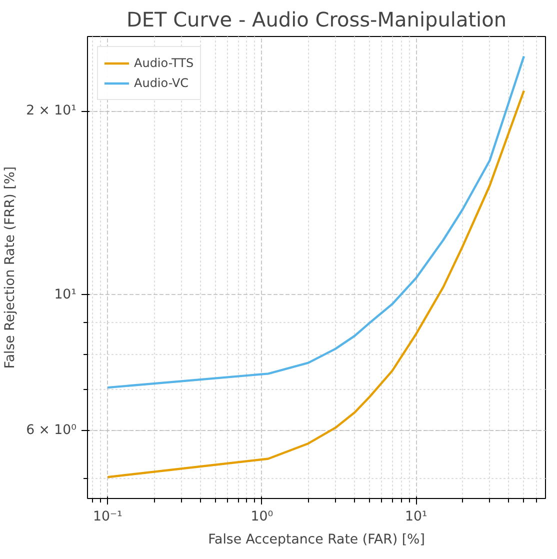 The image size is (557, 559). Describe the element at coordinates (316, 20) in the screenshot. I see `chart-title: DET Curve - Audio Cross-Manipulation` at that location.